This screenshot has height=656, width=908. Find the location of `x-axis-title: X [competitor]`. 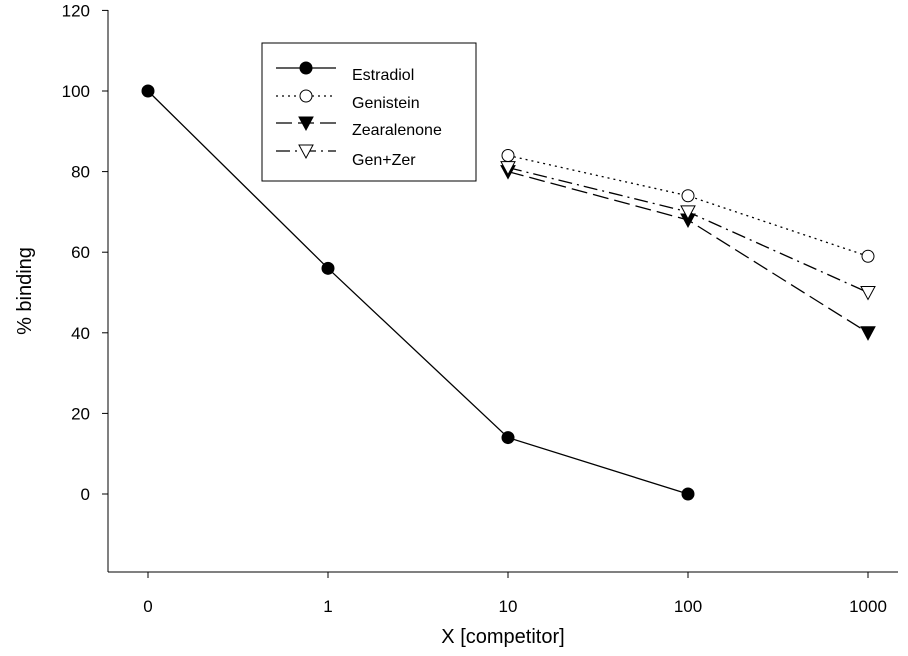

x-axis-title: X [competitor] is located at coordinates (502, 637).